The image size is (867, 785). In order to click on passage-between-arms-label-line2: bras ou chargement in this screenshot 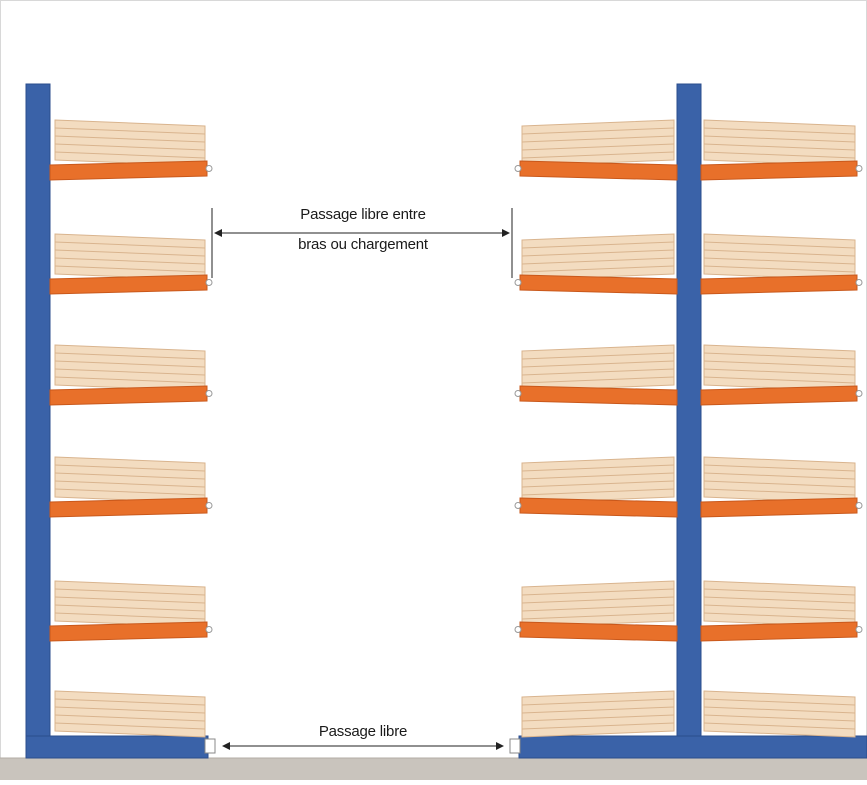, I will do `click(363, 244)`.